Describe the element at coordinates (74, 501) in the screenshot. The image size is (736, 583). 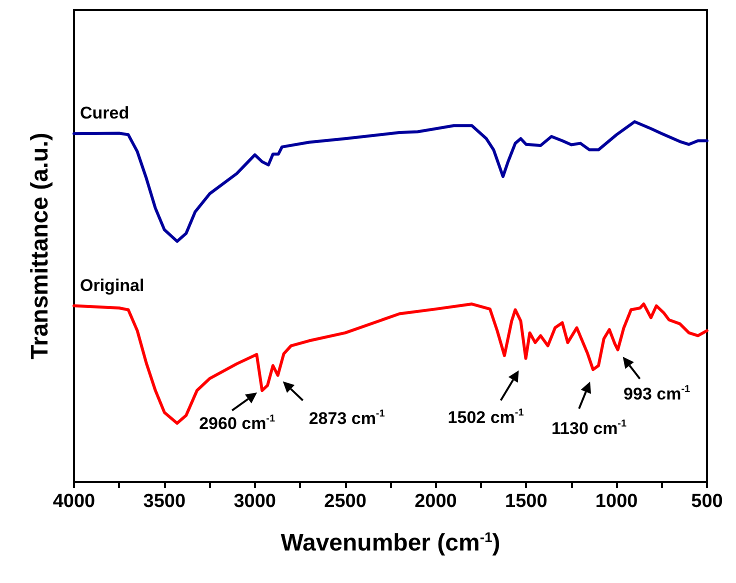
I see `x-tick-label: 4000` at that location.